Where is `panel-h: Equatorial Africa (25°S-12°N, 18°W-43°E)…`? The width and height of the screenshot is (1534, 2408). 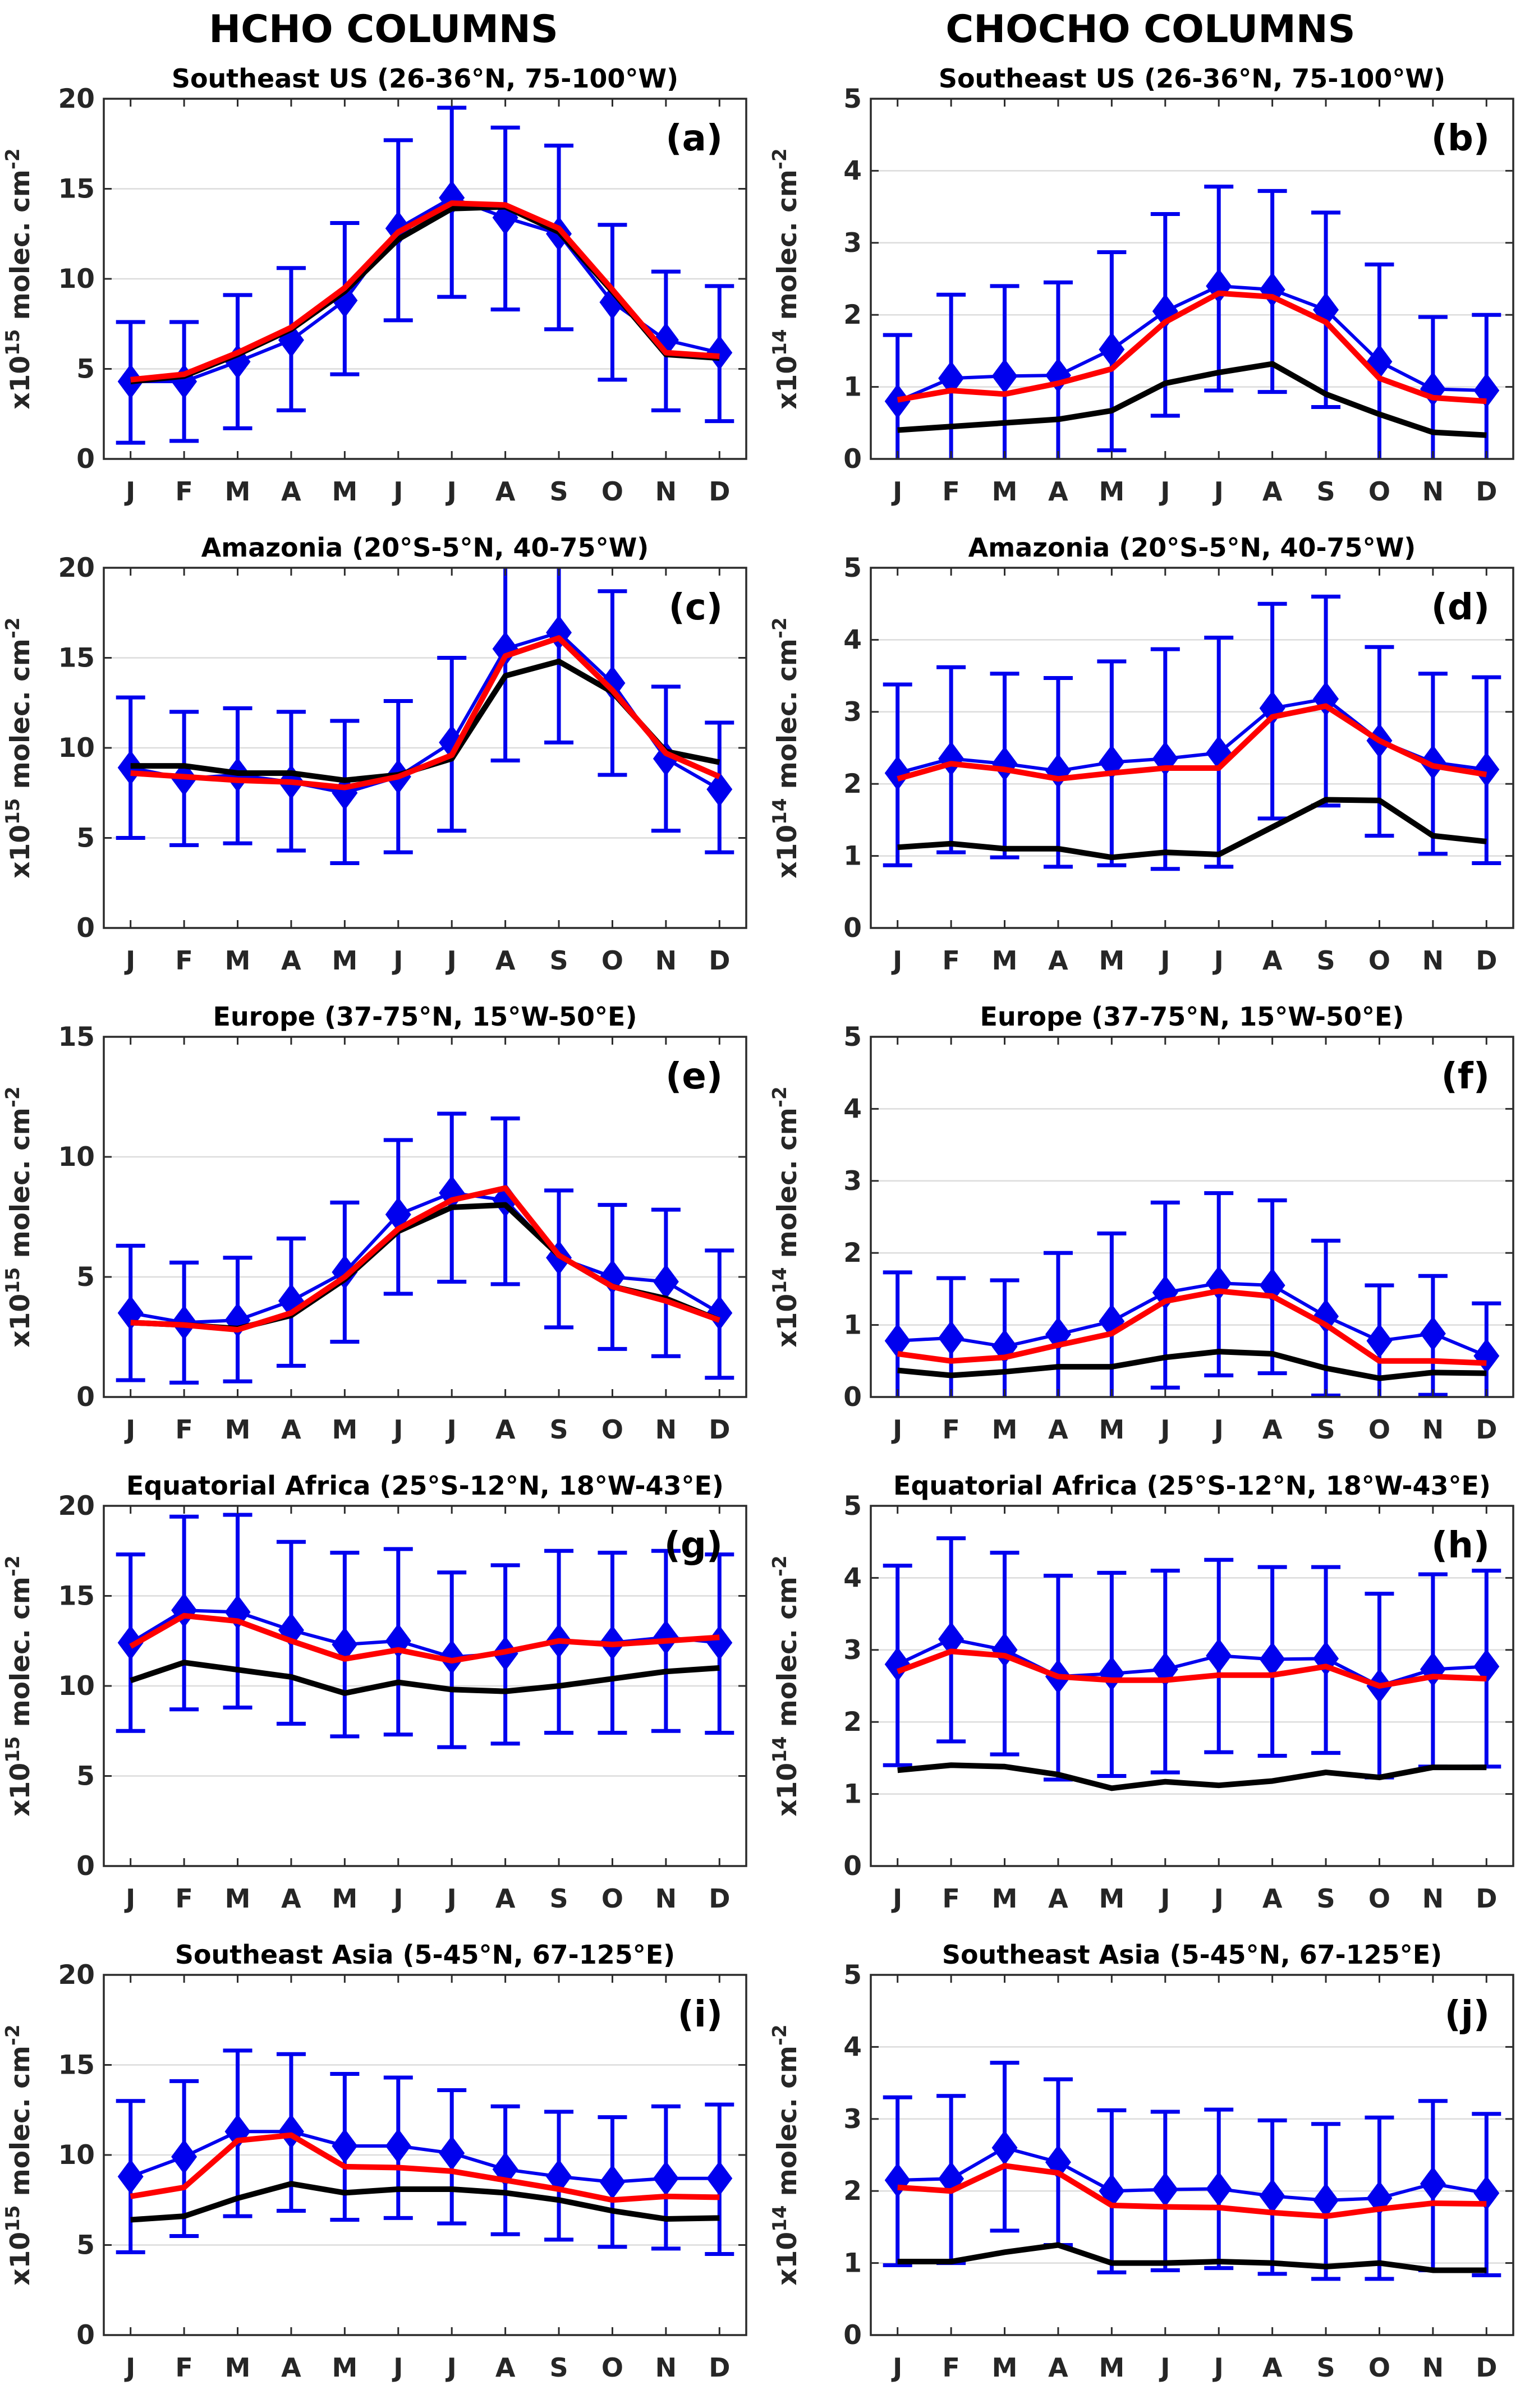
panel-h: Equatorial Africa (25°S-12°N, 18°W-43°E)… is located at coordinates (1150, 1704).